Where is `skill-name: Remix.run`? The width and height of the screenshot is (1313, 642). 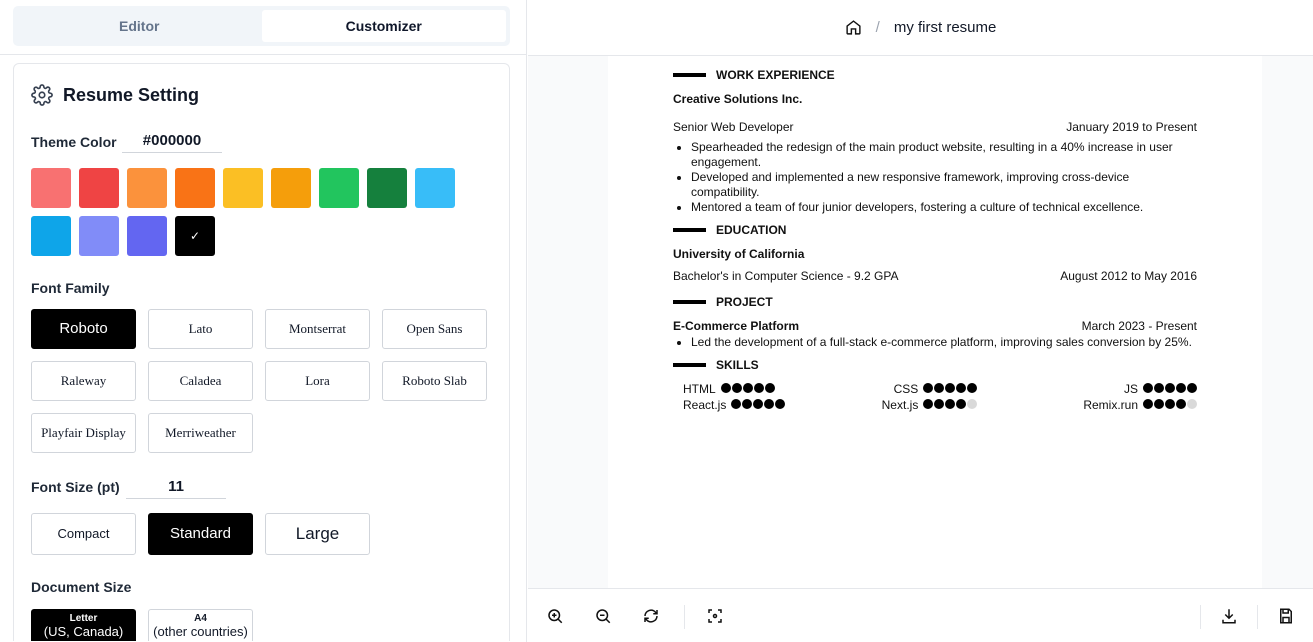 skill-name: Remix.run is located at coordinates (1110, 405).